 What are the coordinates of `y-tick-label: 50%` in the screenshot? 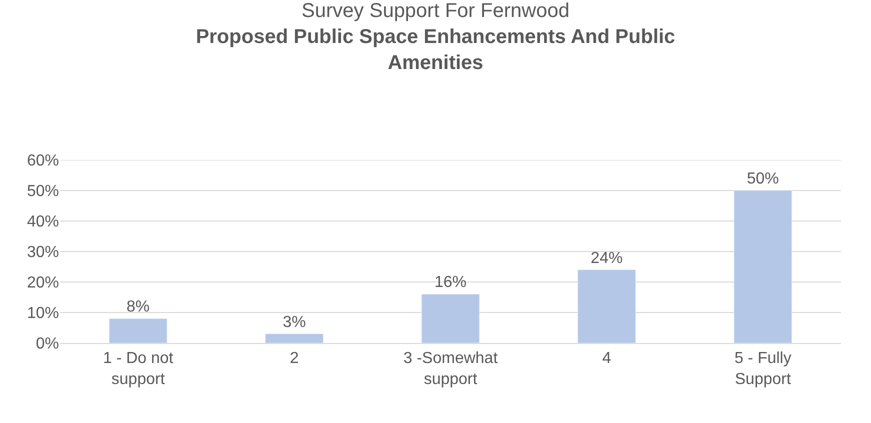 It's located at (42, 191).